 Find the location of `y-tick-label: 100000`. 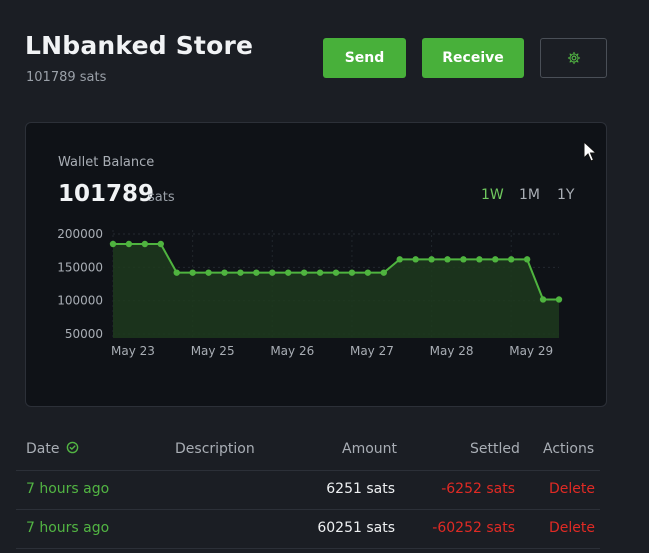

y-tick-label: 100000 is located at coordinates (80, 301).